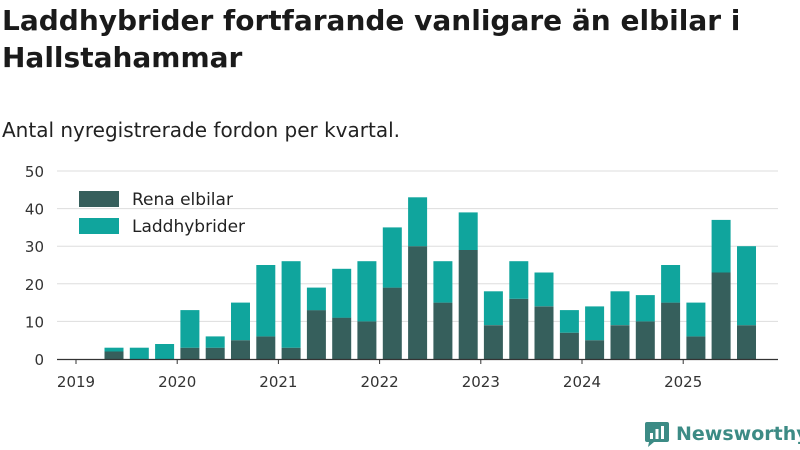  Describe the element at coordinates (746, 286) in the screenshot. I see `bar-laddhybrid-2025-Q3` at that location.